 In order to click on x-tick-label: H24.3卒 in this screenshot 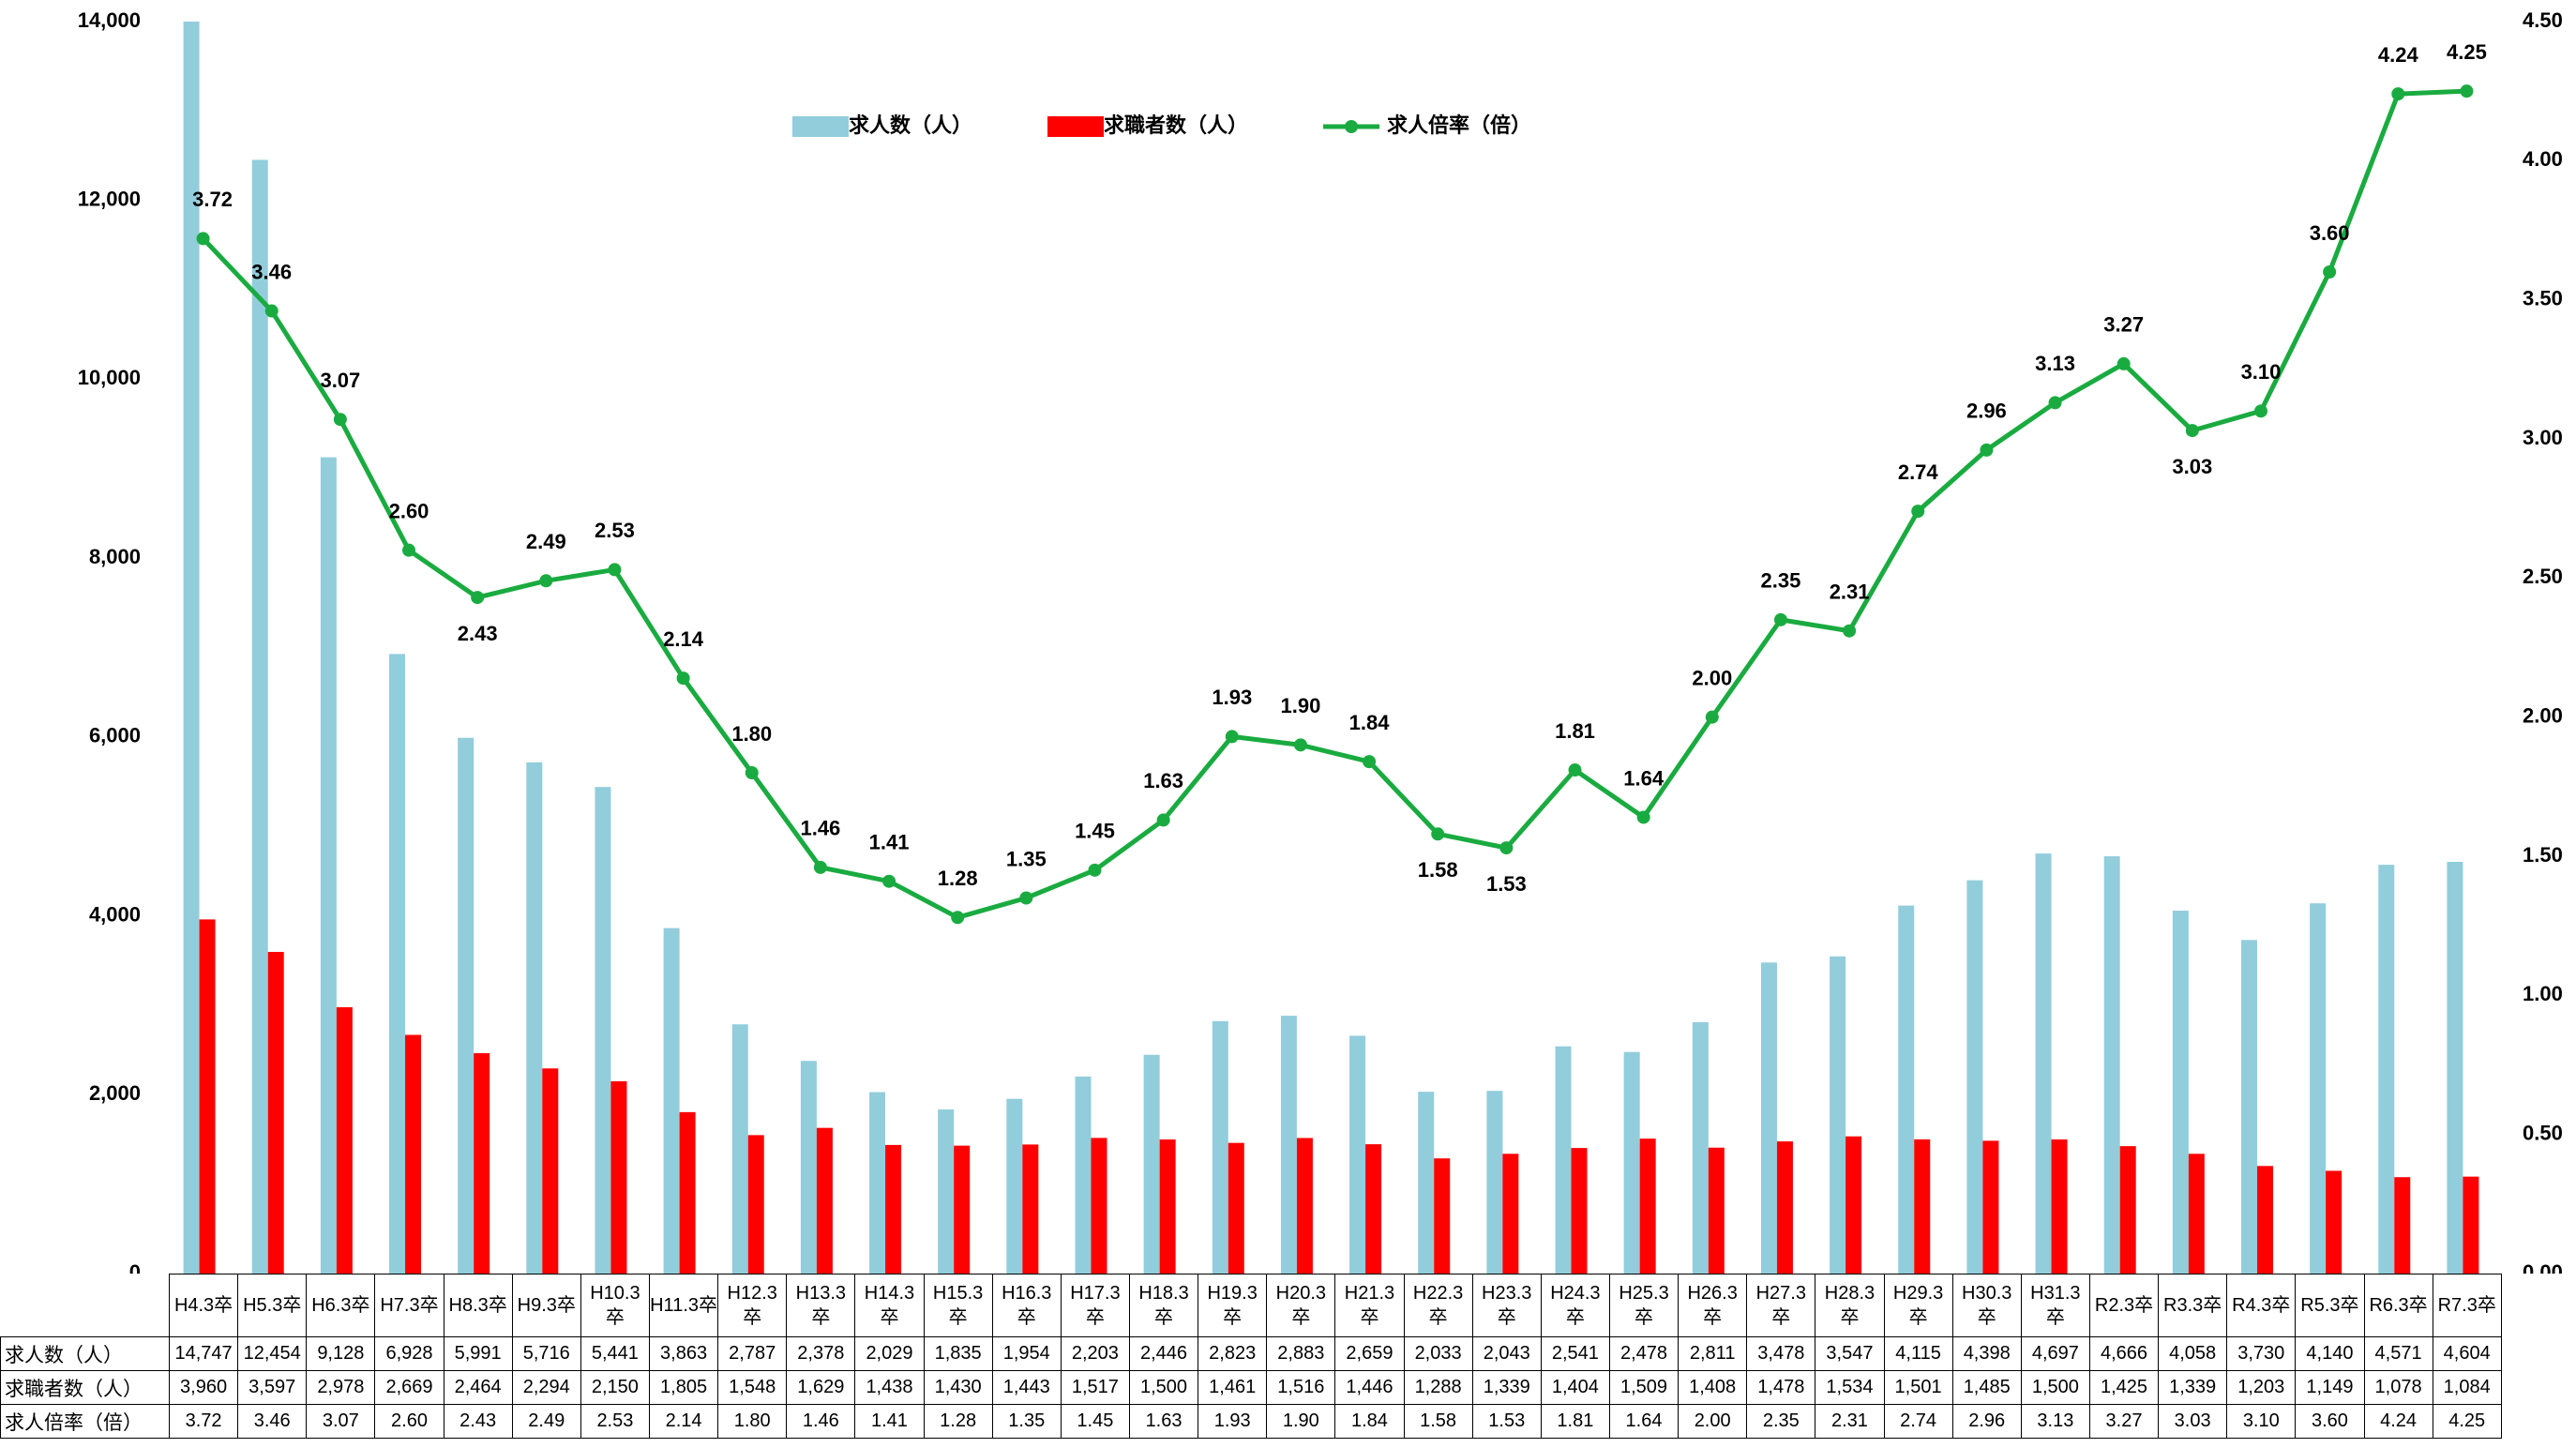, I will do `click(1575, 1305)`.